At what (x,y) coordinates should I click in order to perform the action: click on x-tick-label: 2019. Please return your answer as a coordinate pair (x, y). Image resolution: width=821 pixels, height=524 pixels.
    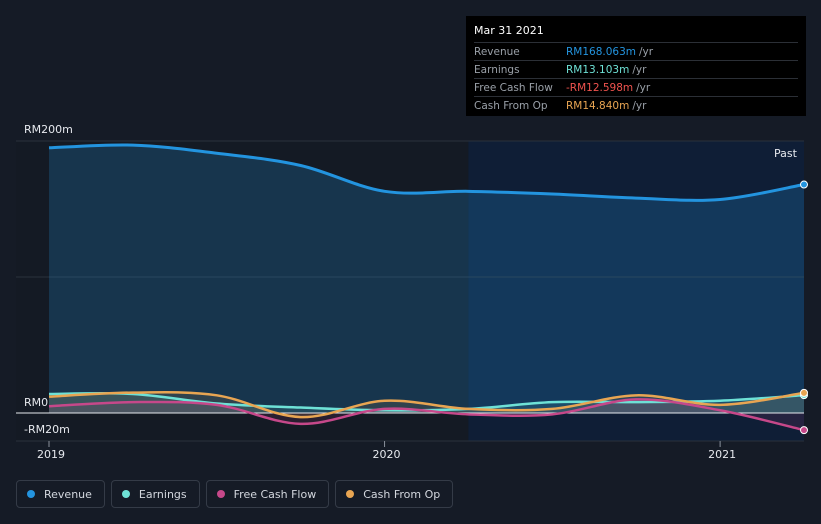
    Looking at the image, I should click on (51, 454).